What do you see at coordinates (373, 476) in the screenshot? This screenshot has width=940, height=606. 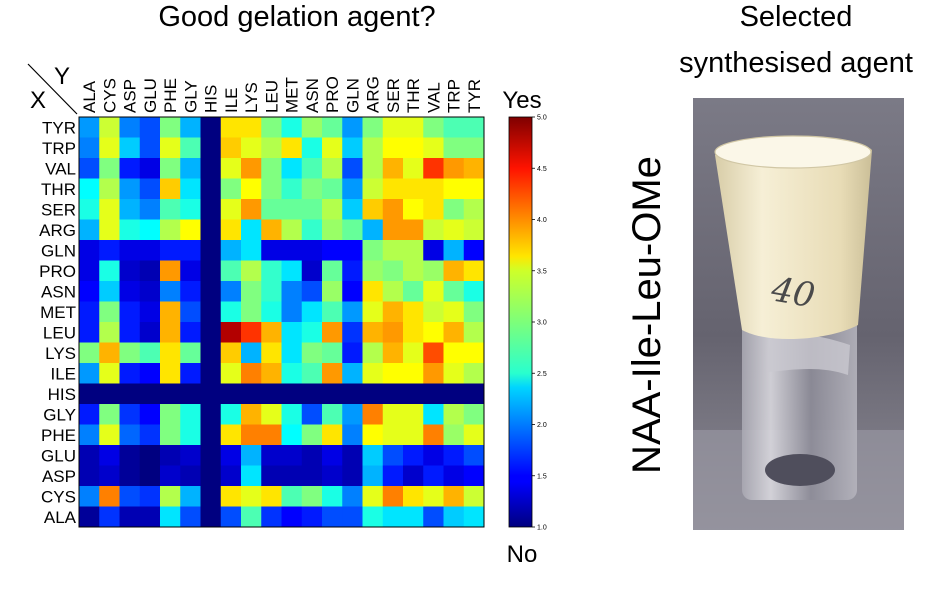 I see `heatmap-cell-asp-arg` at bounding box center [373, 476].